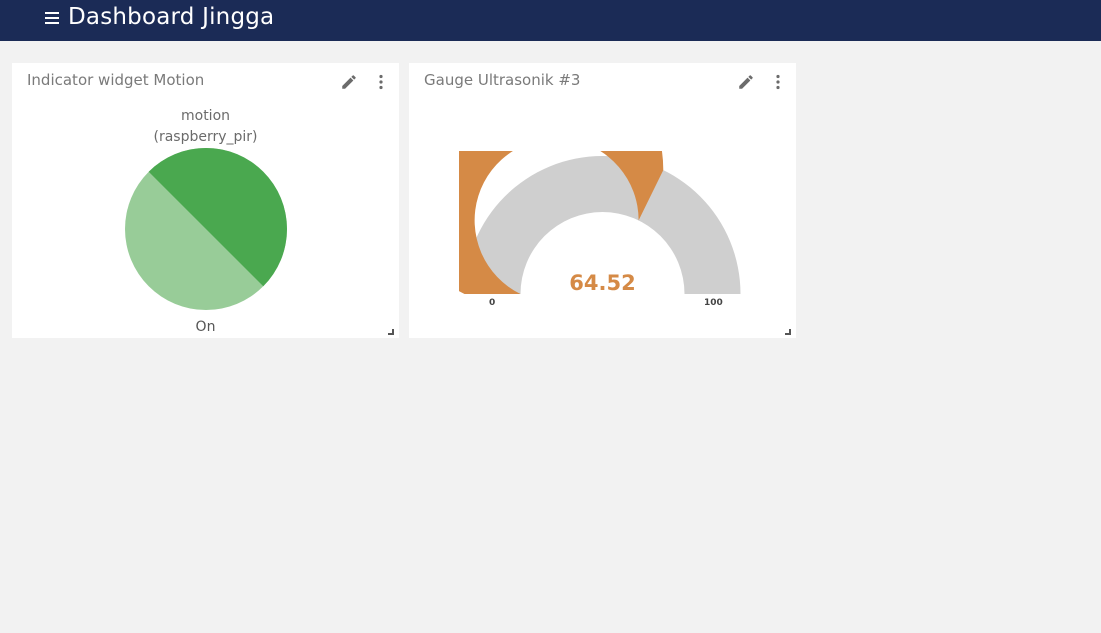  Describe the element at coordinates (205, 327) in the screenshot. I see `indicator-state: On` at that location.